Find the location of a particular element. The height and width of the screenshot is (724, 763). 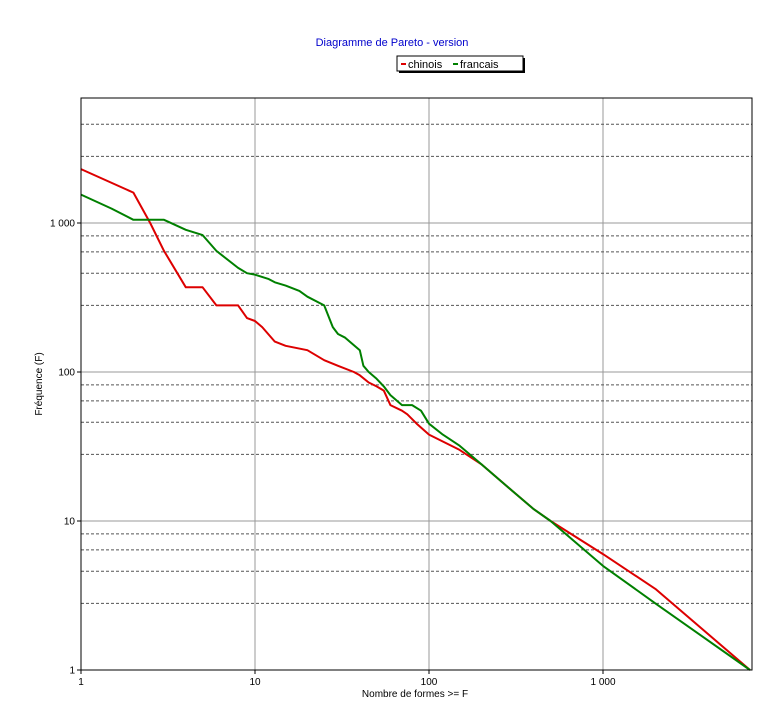

x-tick-label: 10 is located at coordinates (255, 682).